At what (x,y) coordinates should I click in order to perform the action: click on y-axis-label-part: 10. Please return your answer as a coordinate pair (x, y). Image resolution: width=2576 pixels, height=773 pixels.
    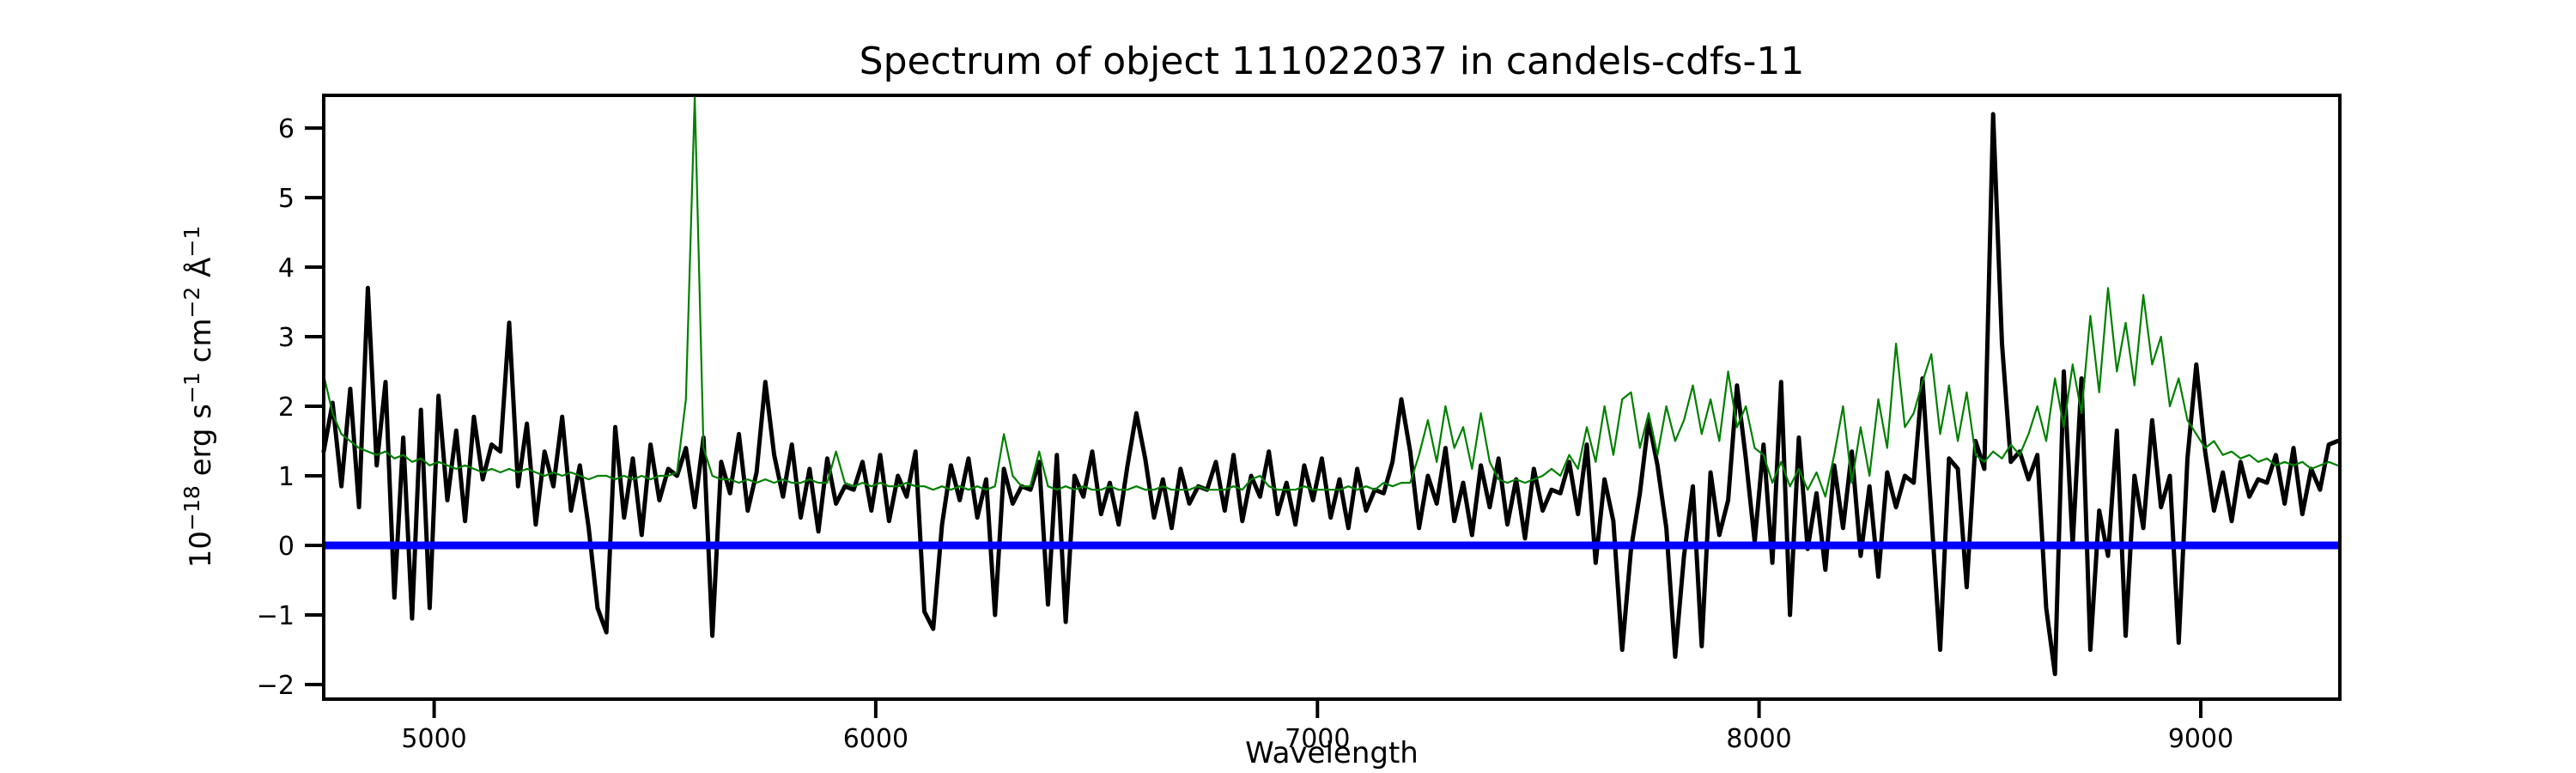
    Looking at the image, I should click on (201, 549).